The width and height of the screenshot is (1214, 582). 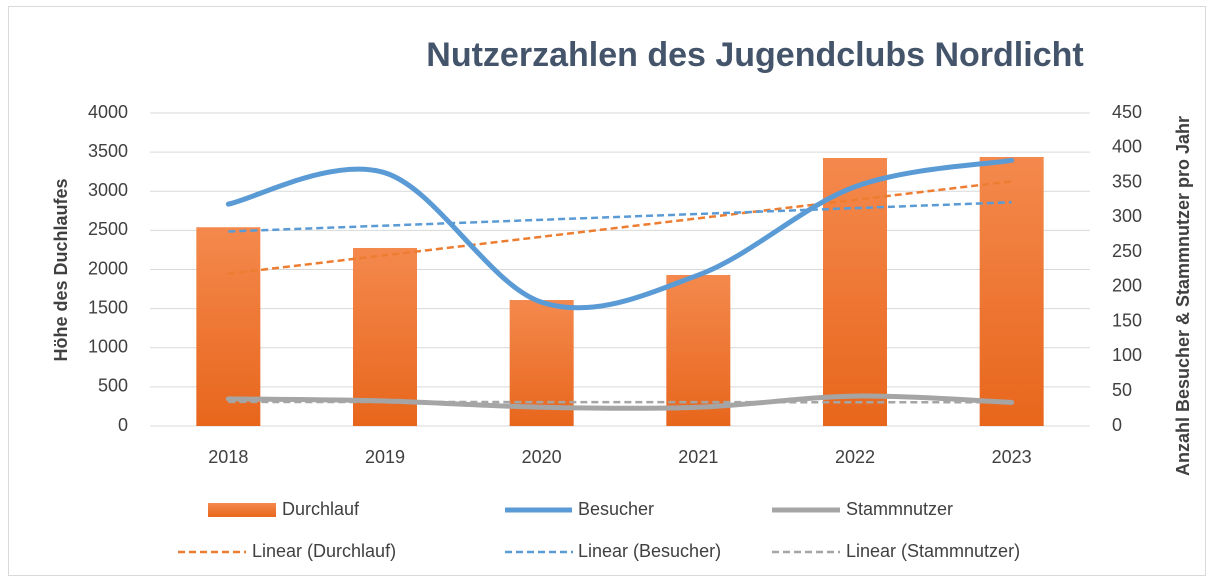 What do you see at coordinates (108, 268) in the screenshot?
I see `y-tick-label: 2000` at bounding box center [108, 268].